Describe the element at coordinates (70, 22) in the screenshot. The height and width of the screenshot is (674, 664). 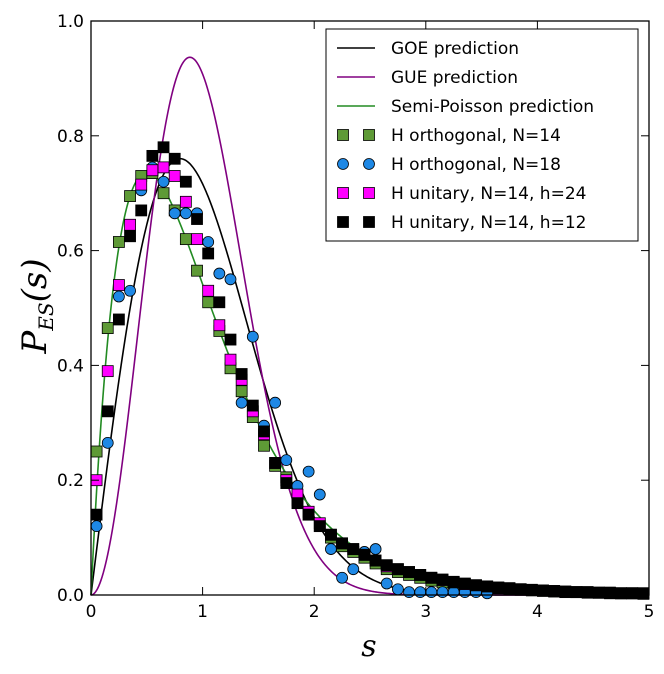
I see `y-tick-label: 1.0` at that location.